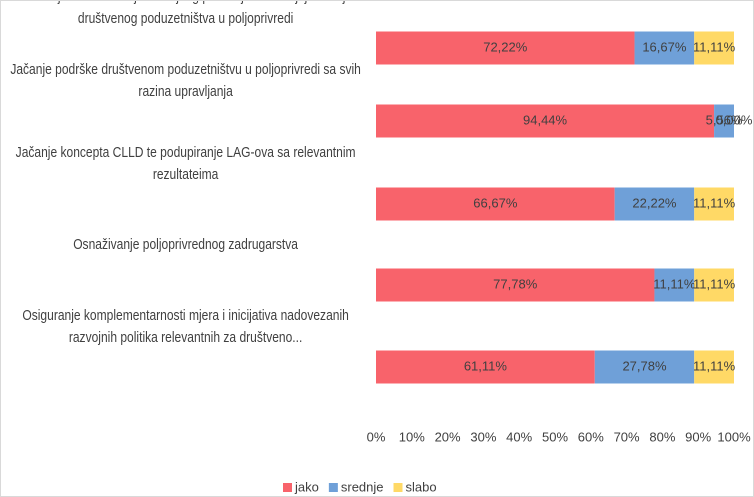 The image size is (754, 497). I want to click on x-tick-label: 20%, so click(448, 436).